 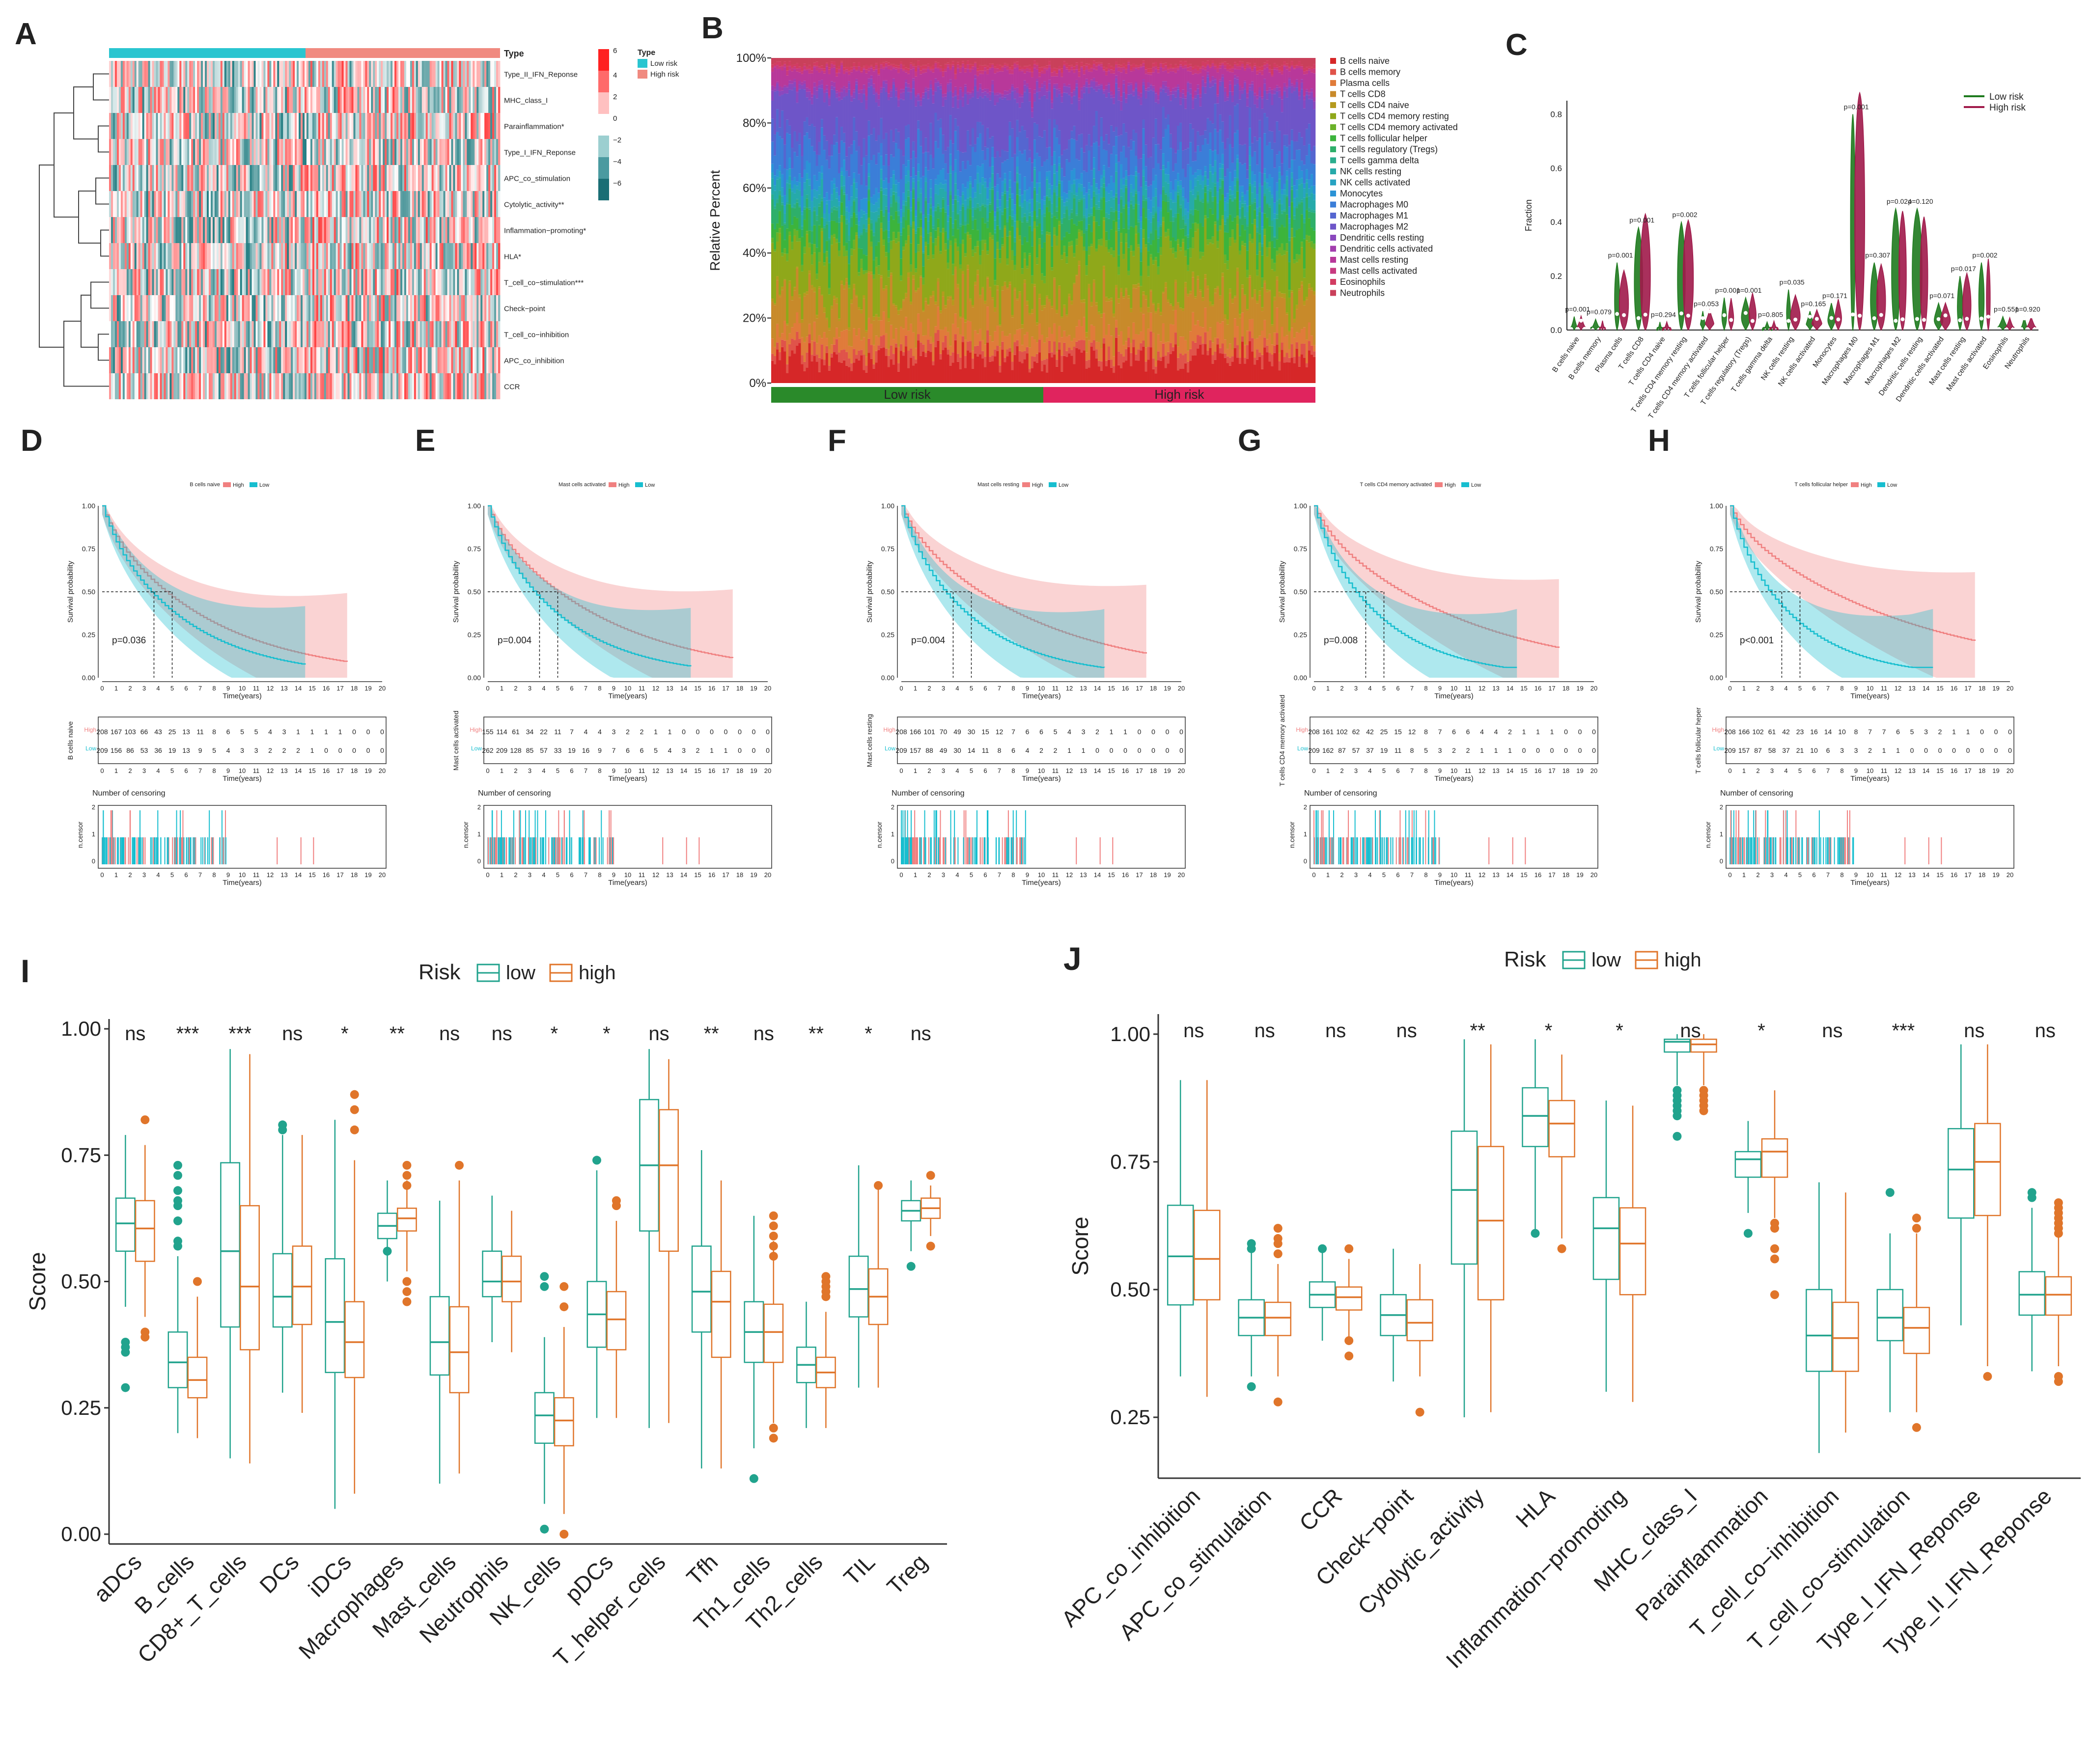 What do you see at coordinates (525, 309) in the screenshot?
I see `heatmap-row-label: Check−point` at bounding box center [525, 309].